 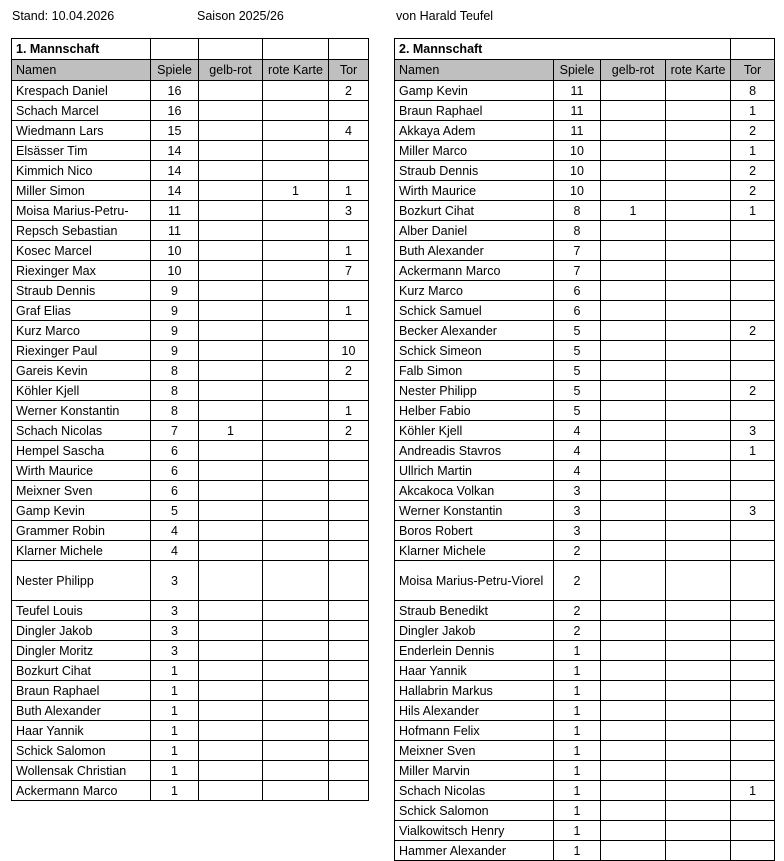 What do you see at coordinates (585, 490) in the screenshot?
I see `table-row: Akcakoca Volkan 3` at bounding box center [585, 490].